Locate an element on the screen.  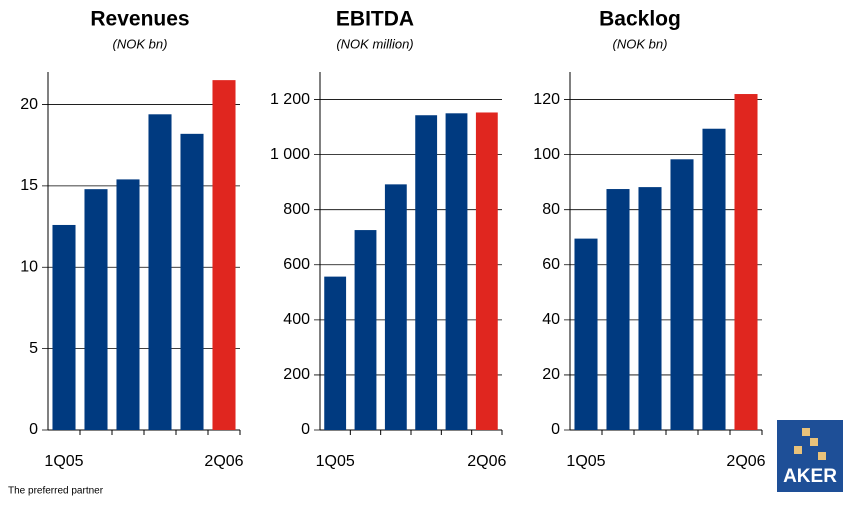
y-tick-label: 400 is located at coordinates (296, 319).